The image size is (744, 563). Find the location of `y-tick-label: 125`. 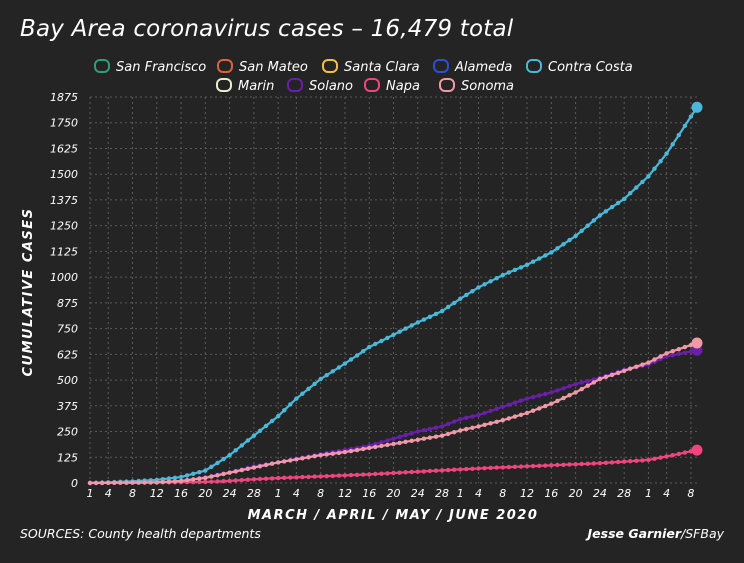

y-tick-label: 125 is located at coordinates (67, 457).